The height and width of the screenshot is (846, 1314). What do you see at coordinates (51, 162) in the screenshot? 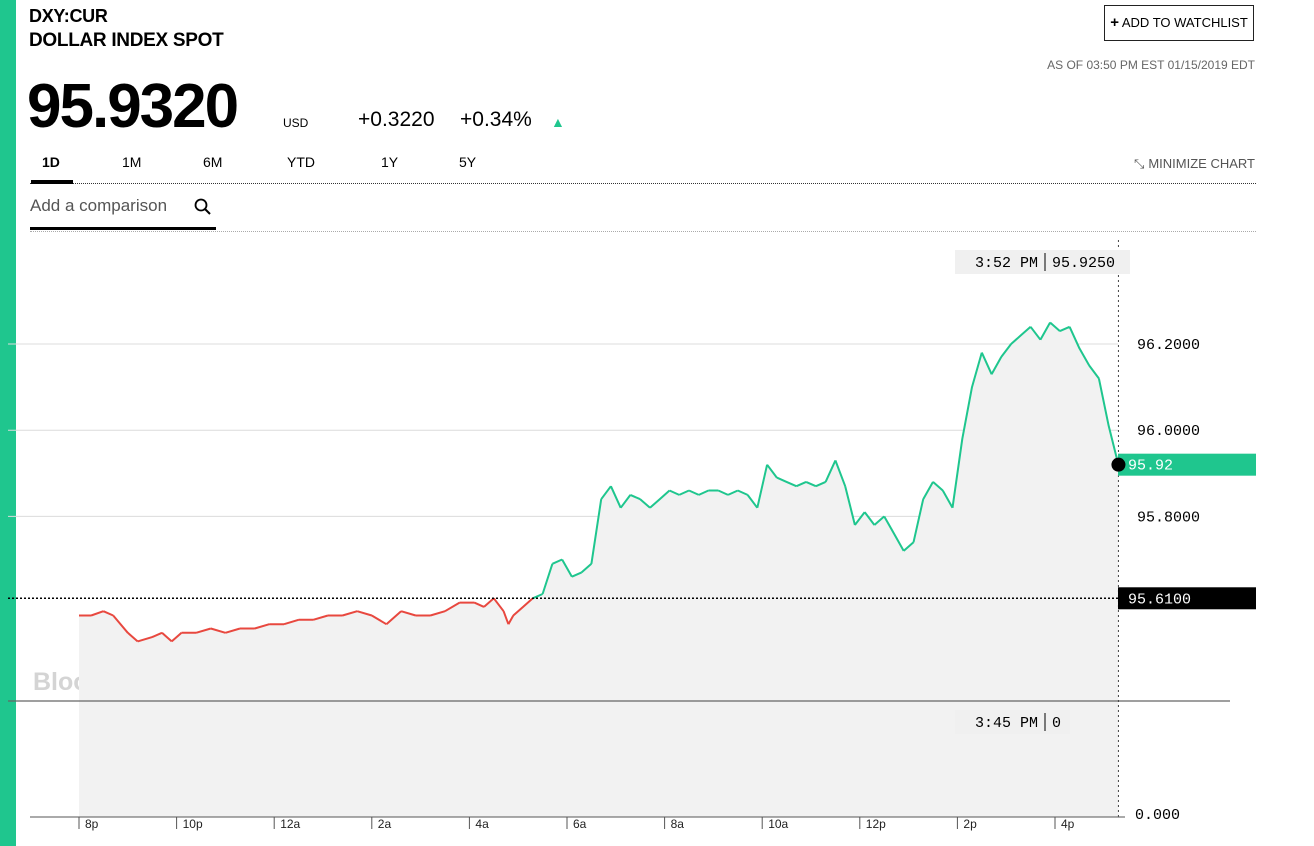
I see `tab-1d: 1D` at bounding box center [51, 162].